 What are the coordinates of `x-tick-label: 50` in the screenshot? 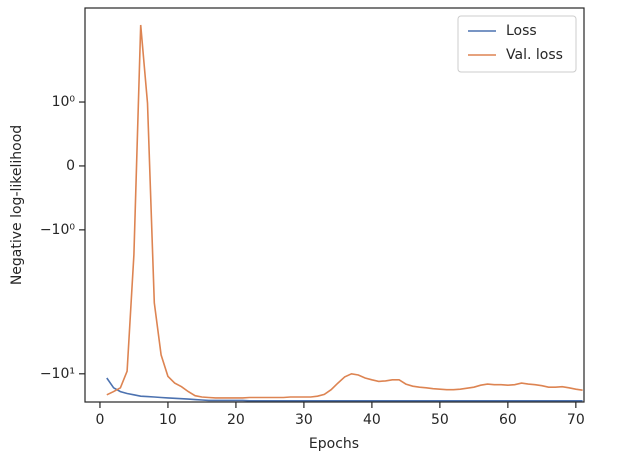 It's located at (440, 420).